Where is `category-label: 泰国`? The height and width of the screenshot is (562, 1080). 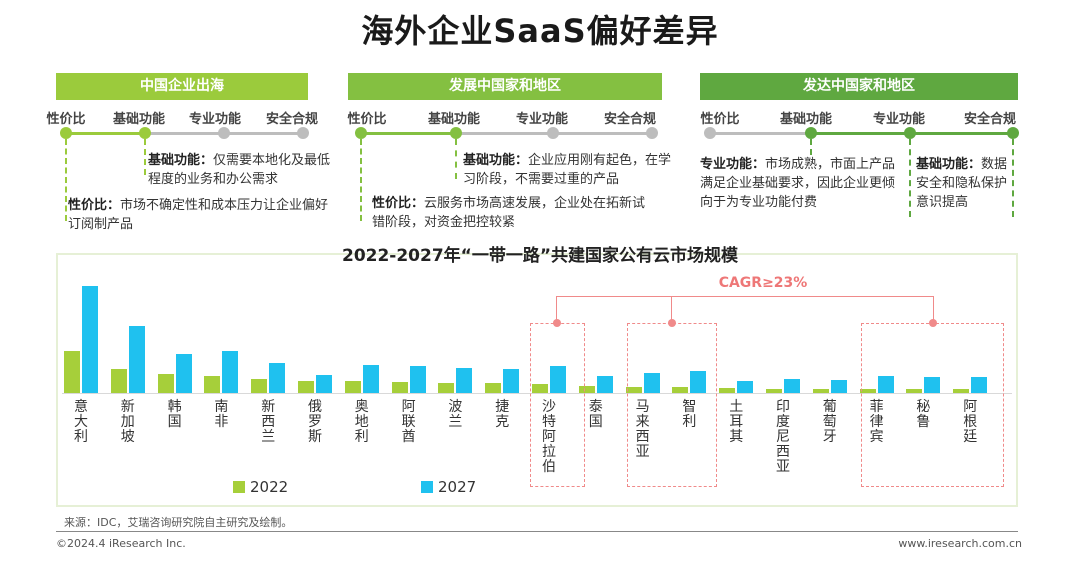
category-label: 泰国 is located at coordinates (595, 414).